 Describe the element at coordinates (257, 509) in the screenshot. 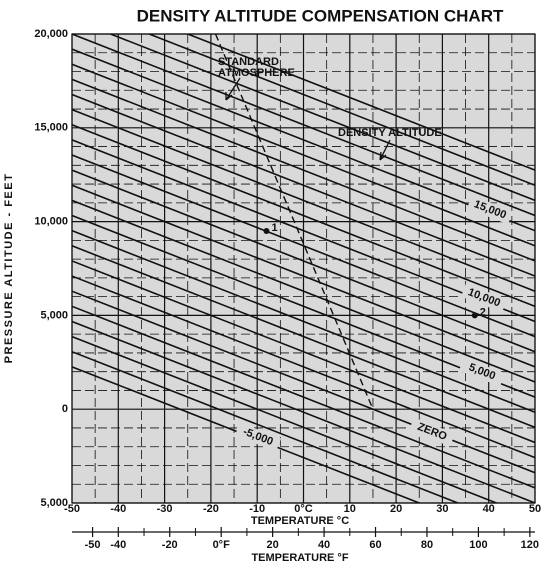

I see `x-tick-label: -10` at that location.